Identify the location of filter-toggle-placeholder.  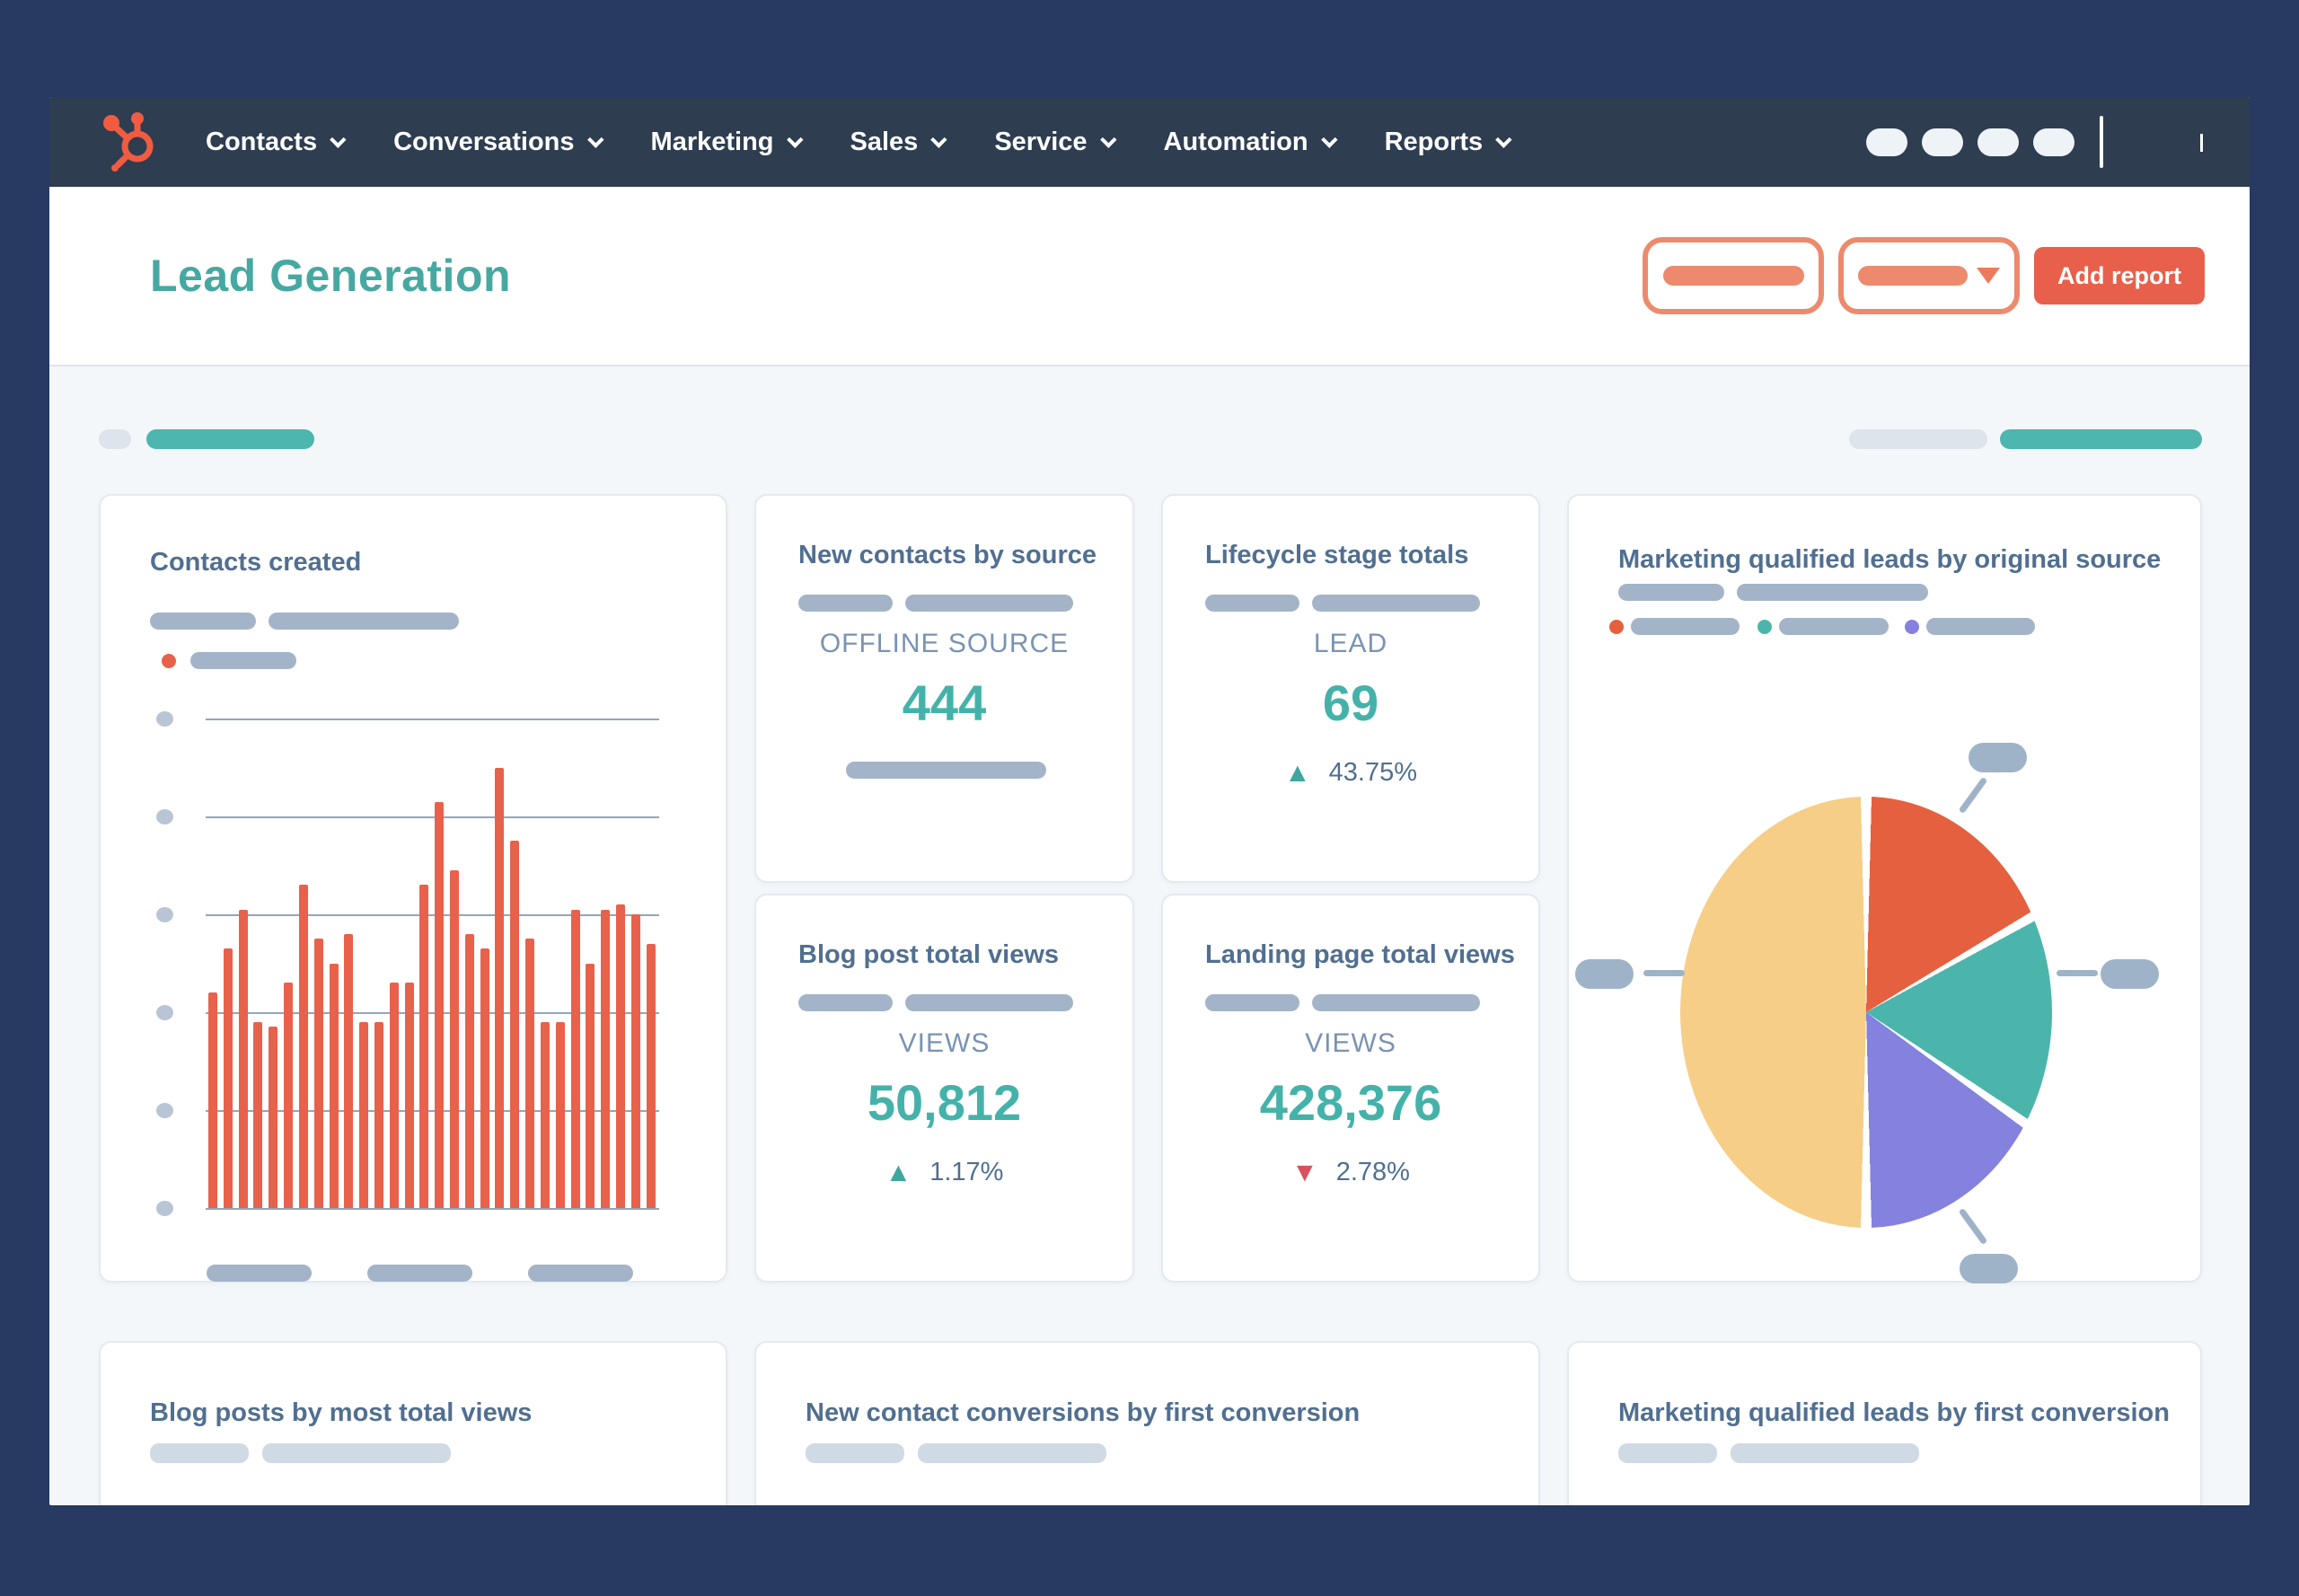
(115, 439).